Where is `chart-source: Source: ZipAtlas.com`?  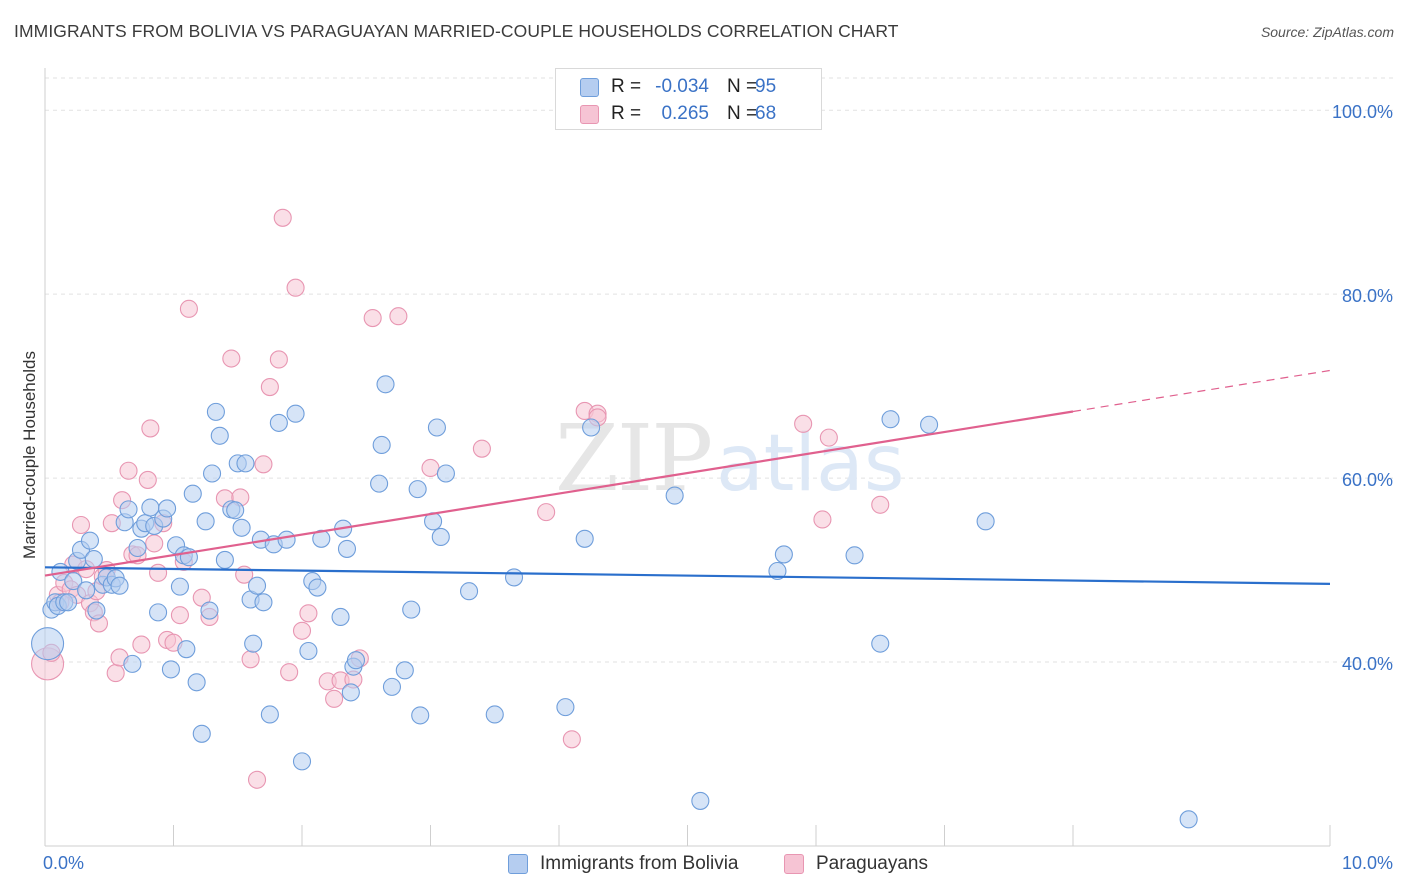
chart-source: Source: ZipAtlas.com is located at coordinates (1327, 32).